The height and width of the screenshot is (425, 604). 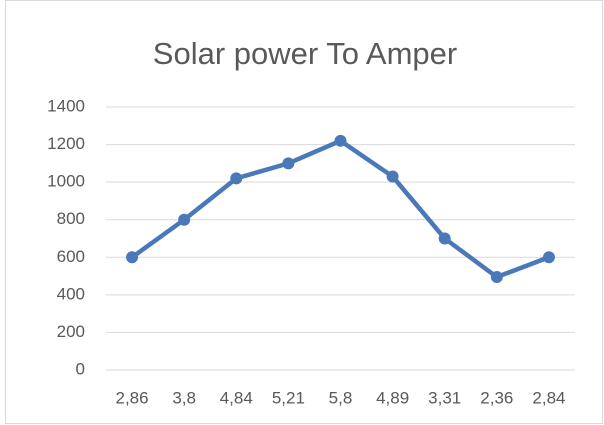 What do you see at coordinates (305, 53) in the screenshot?
I see `chart-title: Solar power To Amper` at bounding box center [305, 53].